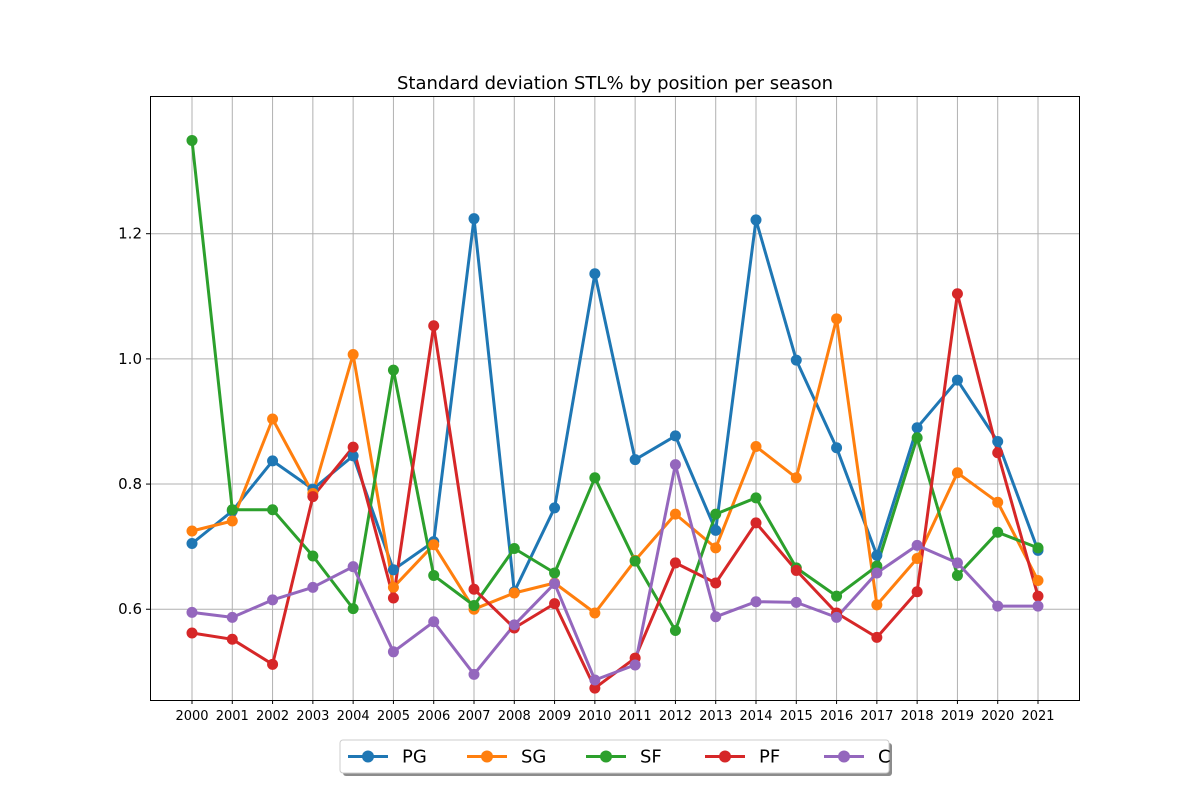 Image resolution: width=1200 pixels, height=800 pixels. Describe the element at coordinates (997, 716) in the screenshot. I see `x-tick-label: 2020` at that location.